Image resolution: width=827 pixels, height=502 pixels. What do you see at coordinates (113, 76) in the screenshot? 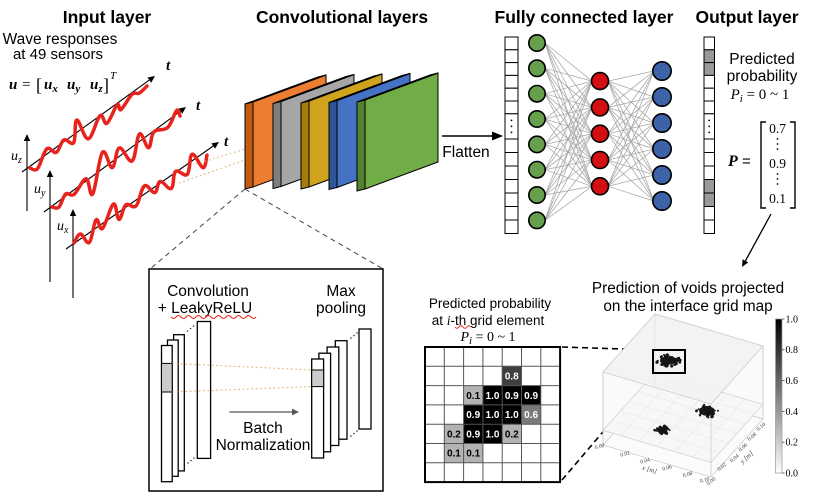
I see `svg-text: T` at bounding box center [113, 76].